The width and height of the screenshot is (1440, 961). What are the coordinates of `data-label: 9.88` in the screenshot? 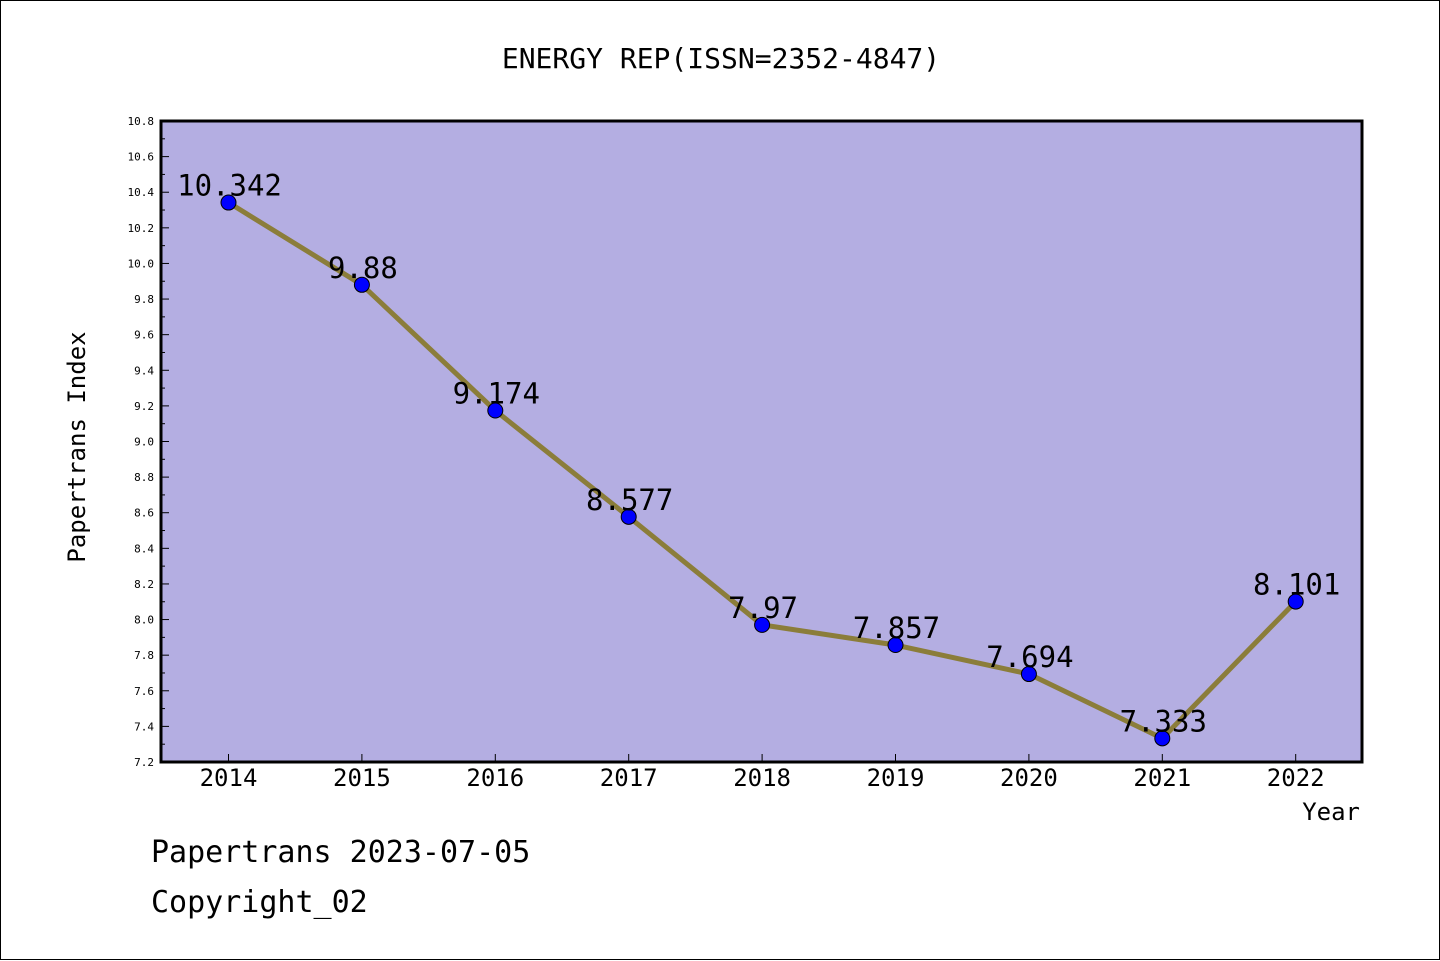 It's located at (363, 268).